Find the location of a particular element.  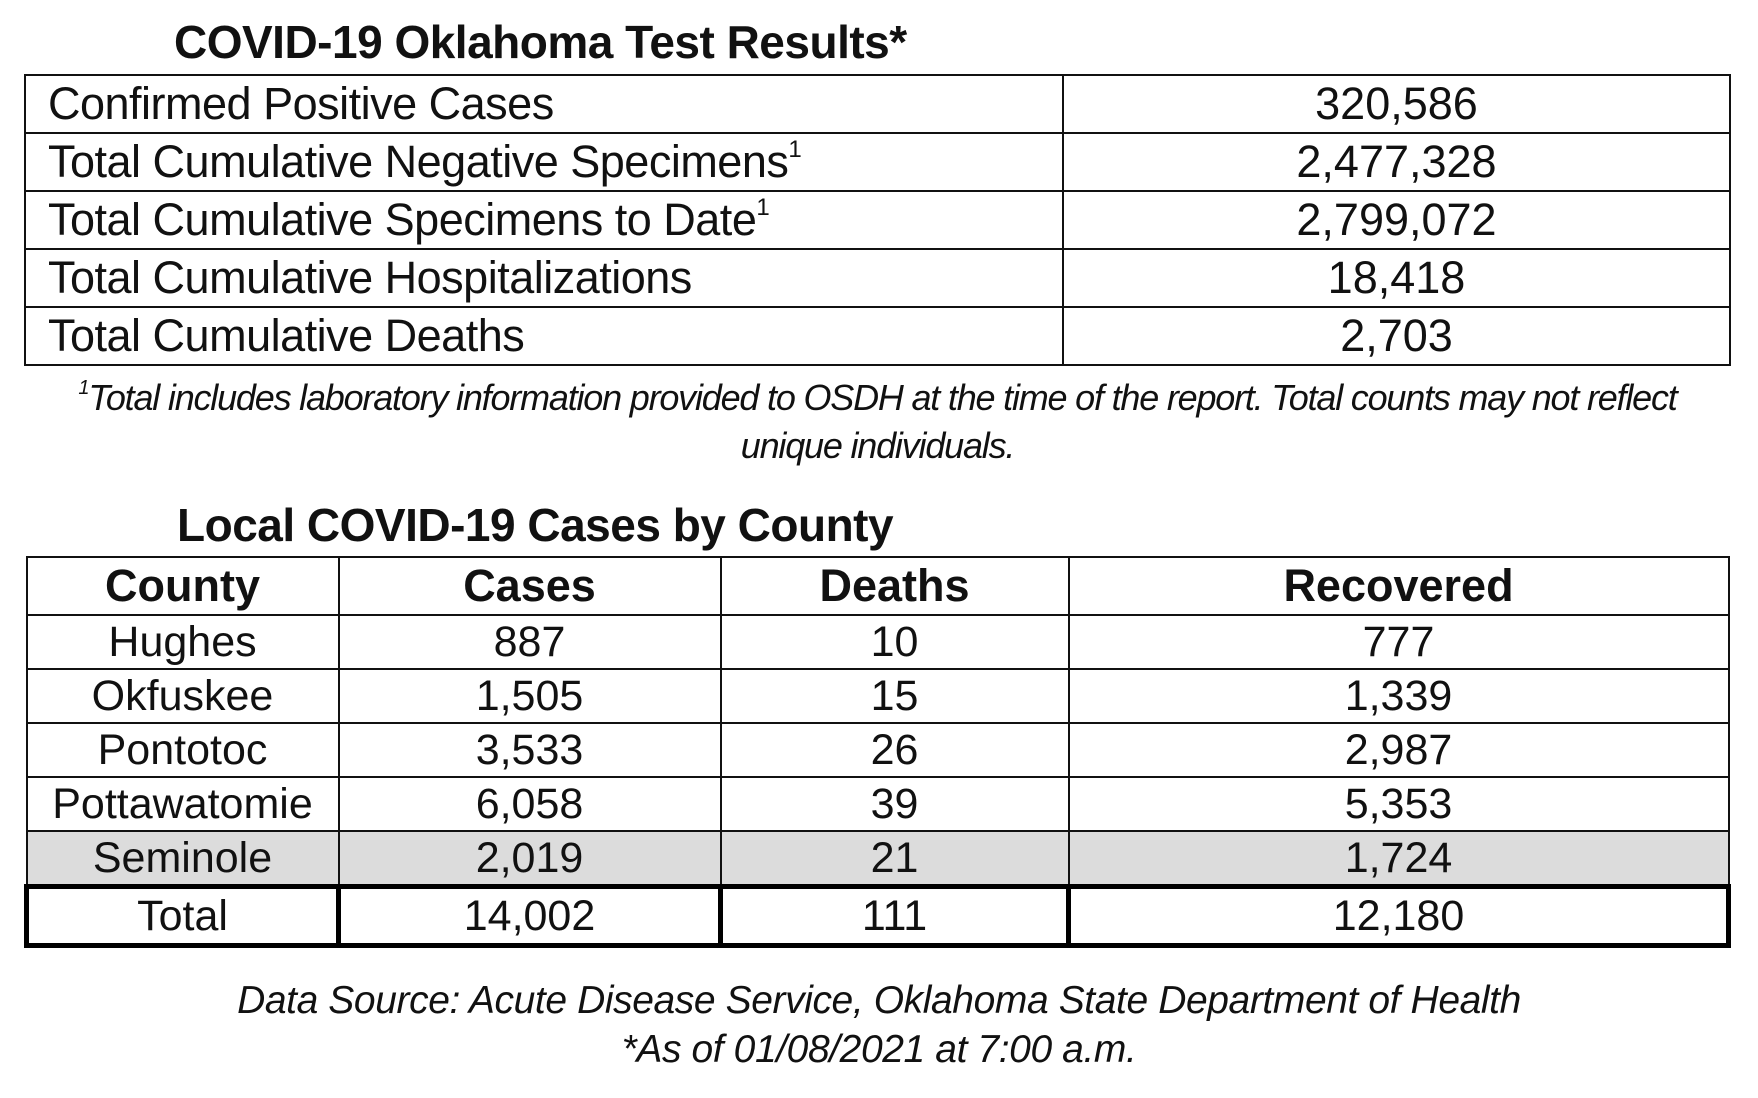

total-row: Total 14,002 111 12,180 is located at coordinates (877, 916).